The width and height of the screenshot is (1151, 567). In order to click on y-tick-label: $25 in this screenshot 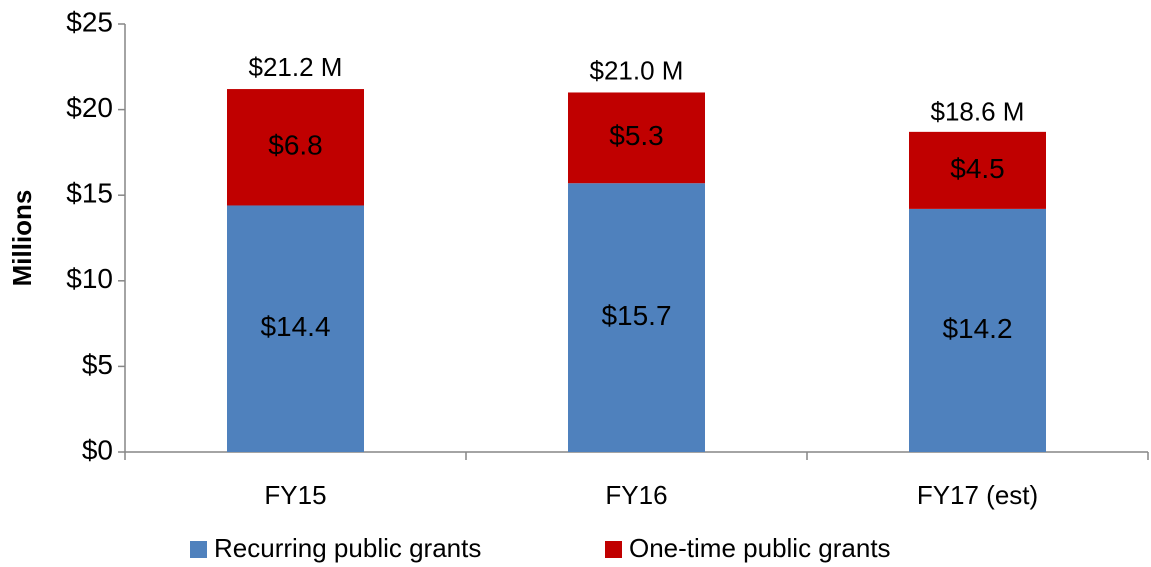, I will do `click(89, 21)`.